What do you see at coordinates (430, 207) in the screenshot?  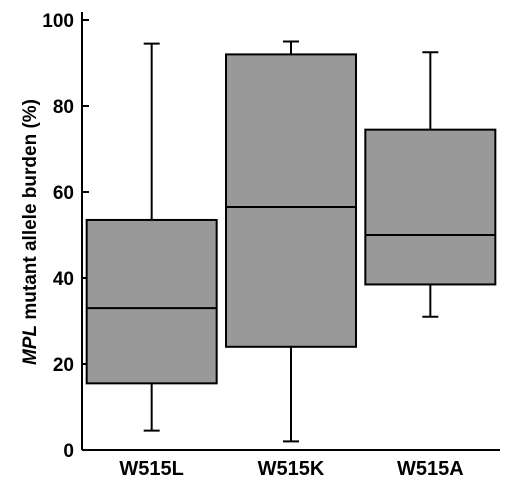 I see `iqr-box-w515a` at bounding box center [430, 207].